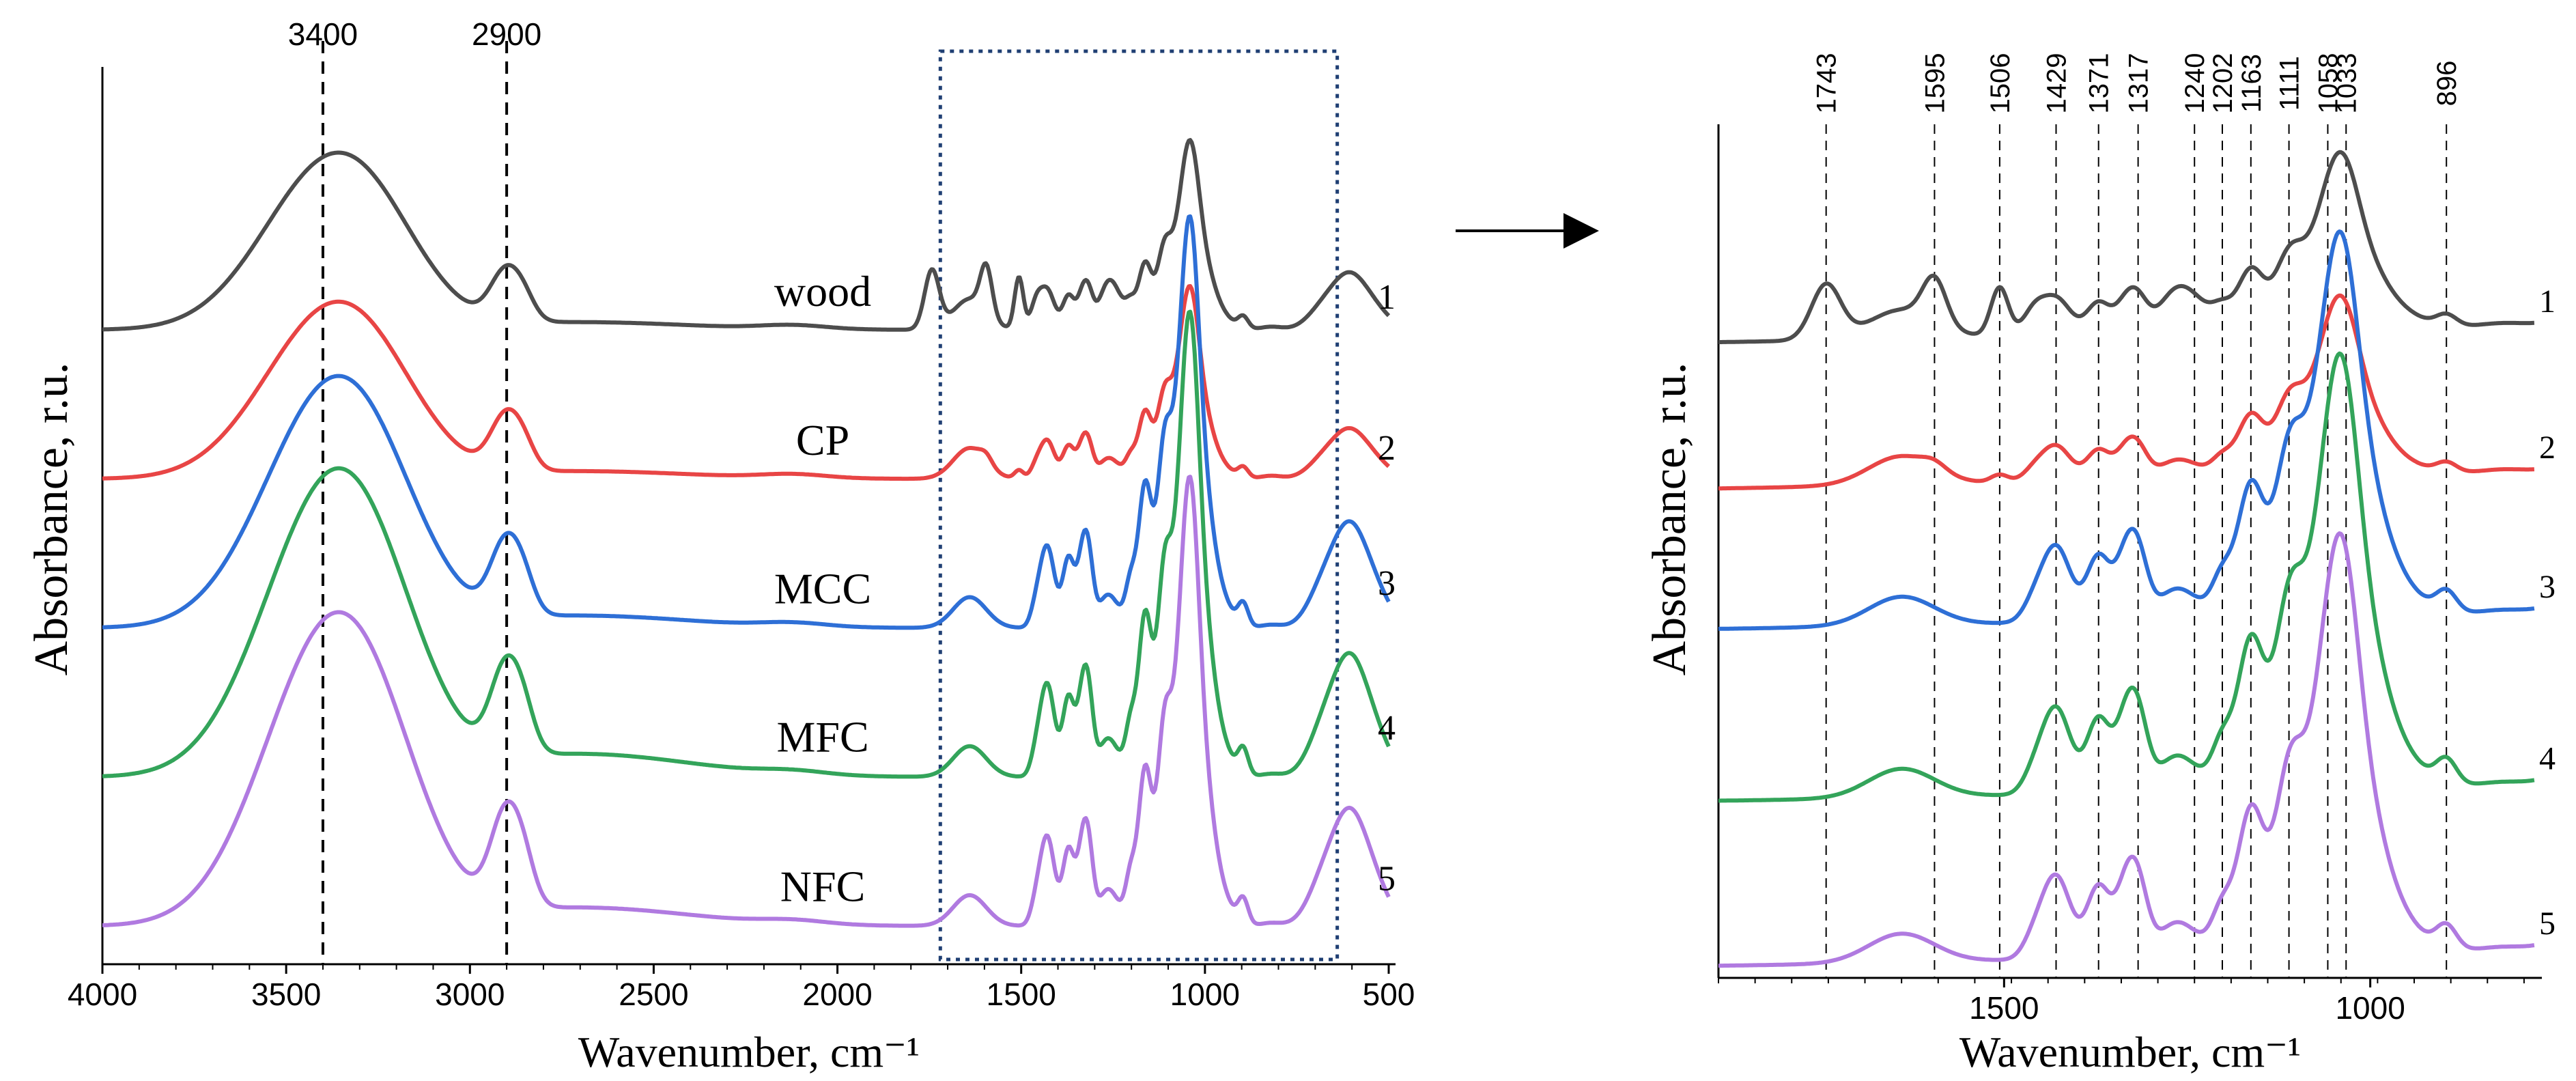 This screenshot has height=1081, width=2576. What do you see at coordinates (2223, 83) in the screenshot?
I see `peak-label: 1202` at bounding box center [2223, 83].